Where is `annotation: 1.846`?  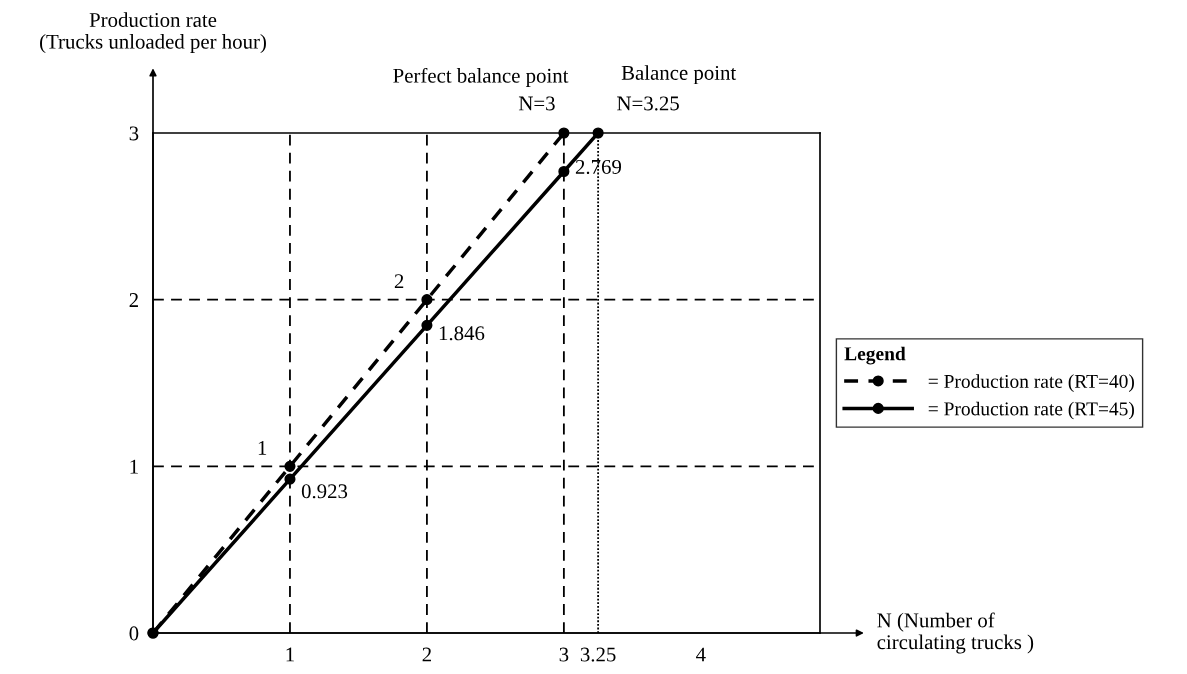 annotation: 1.846 is located at coordinates (462, 333).